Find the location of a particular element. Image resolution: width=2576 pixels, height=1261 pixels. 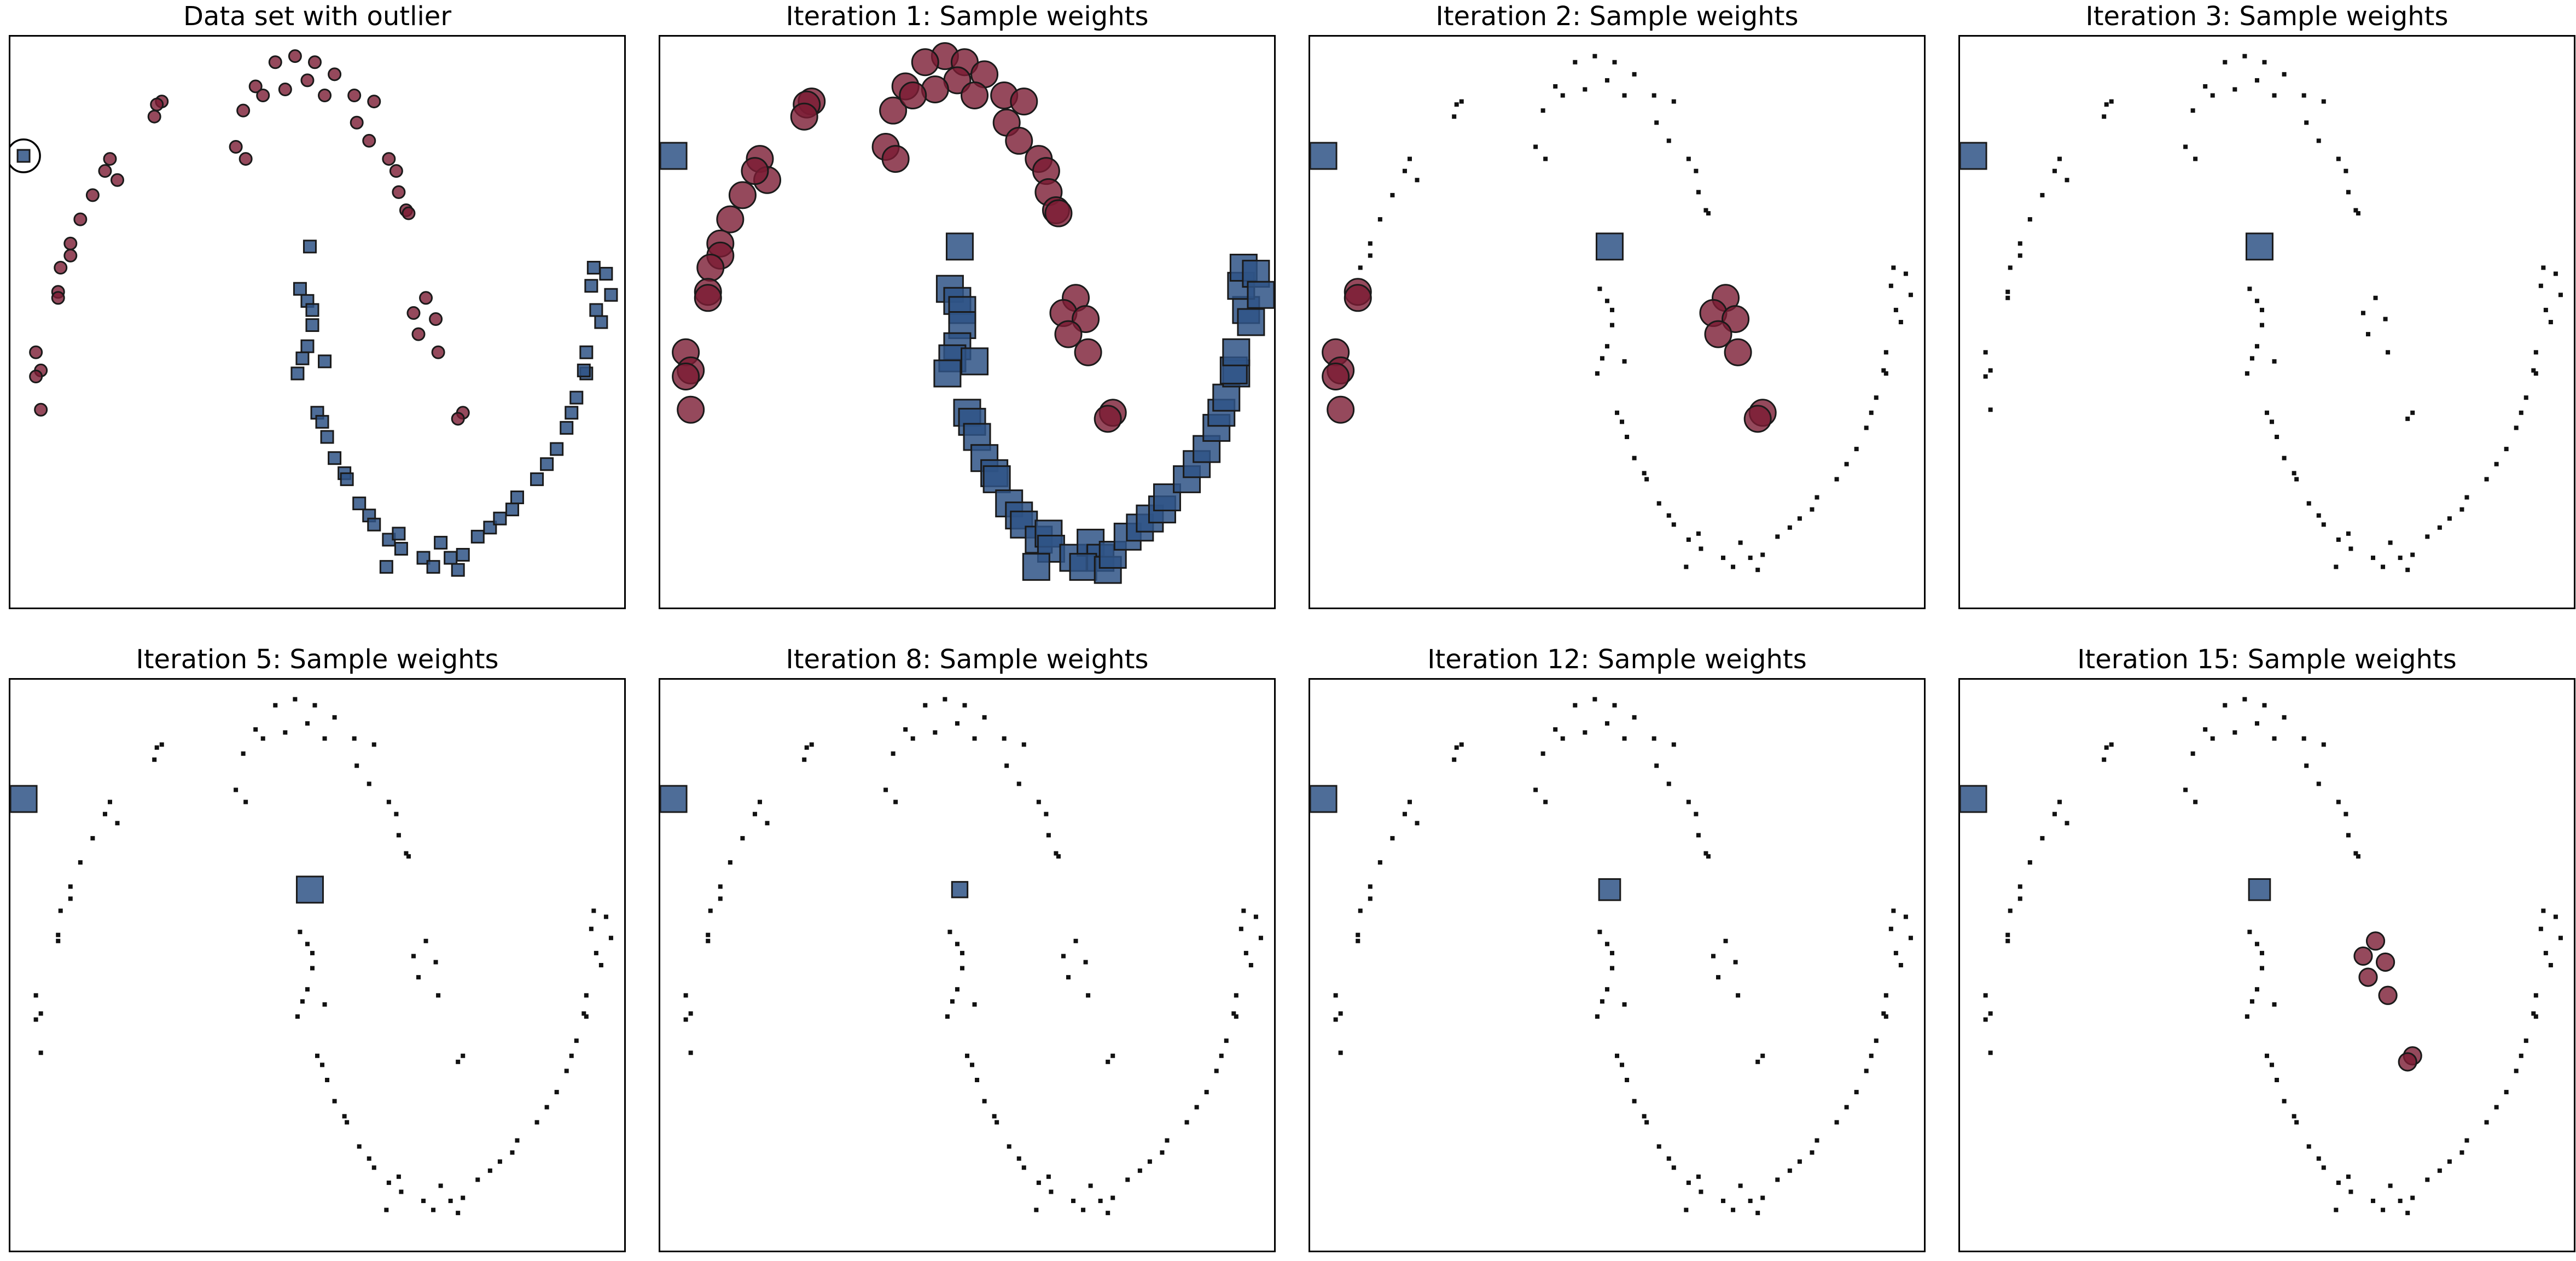

scatter-panel: Data set with outlier is located at coordinates (317, 306).